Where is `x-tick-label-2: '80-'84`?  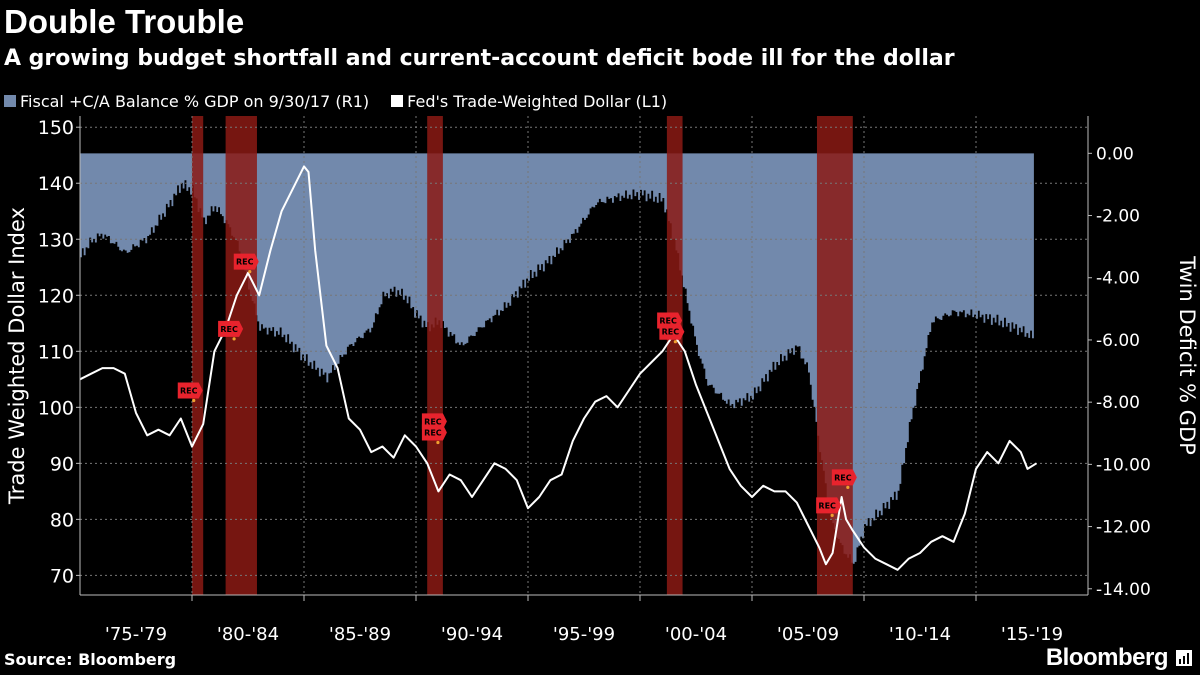 x-tick-label-2: '80-'84 is located at coordinates (248, 634).